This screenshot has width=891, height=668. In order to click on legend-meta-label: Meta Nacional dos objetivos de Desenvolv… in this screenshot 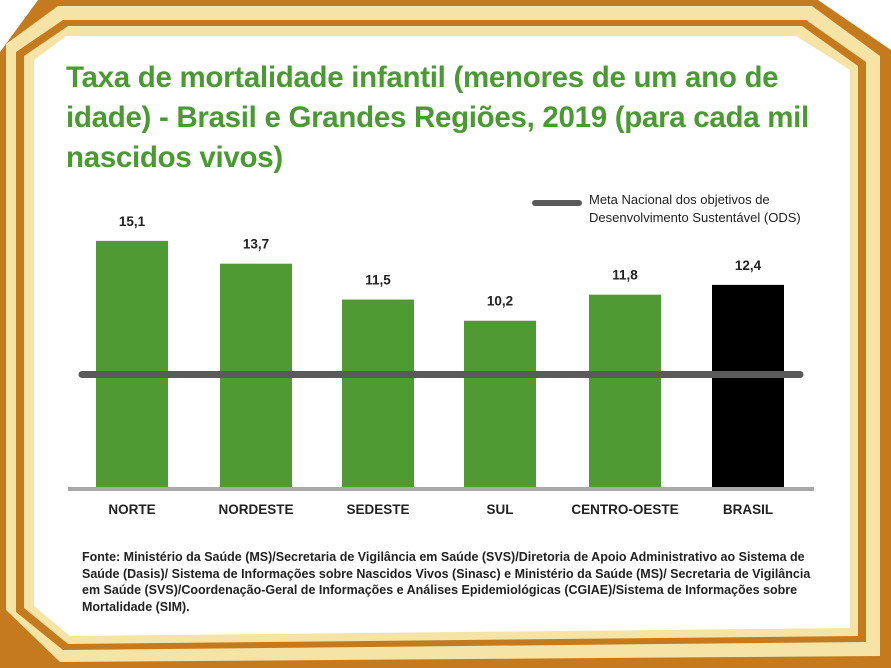, I will do `click(695, 208)`.